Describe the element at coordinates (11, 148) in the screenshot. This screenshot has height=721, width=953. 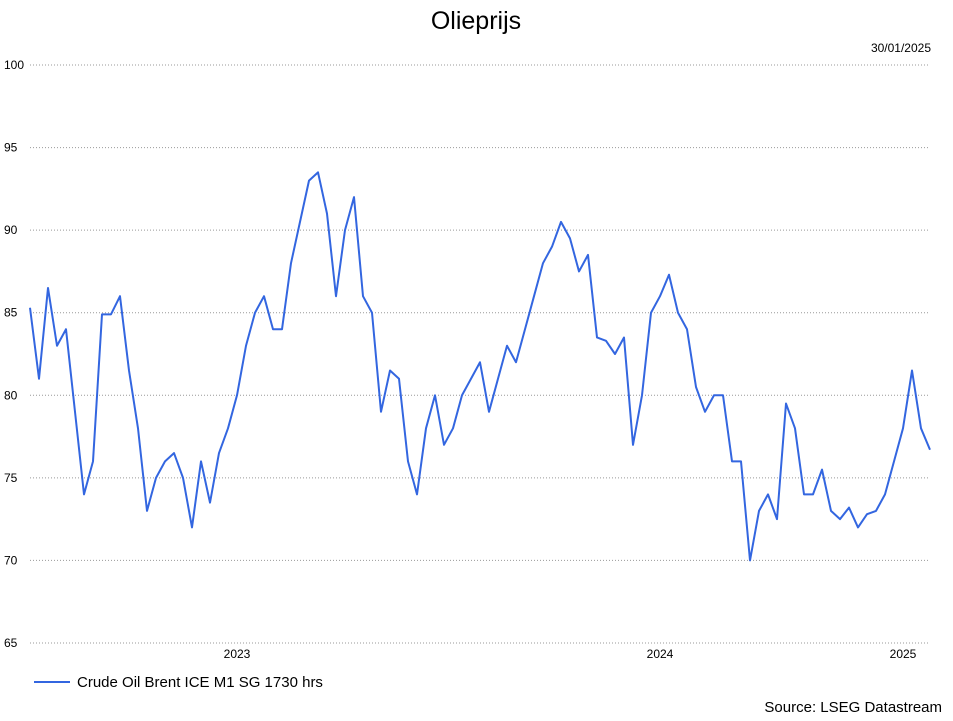
I see `y-tick-label: 95` at that location.